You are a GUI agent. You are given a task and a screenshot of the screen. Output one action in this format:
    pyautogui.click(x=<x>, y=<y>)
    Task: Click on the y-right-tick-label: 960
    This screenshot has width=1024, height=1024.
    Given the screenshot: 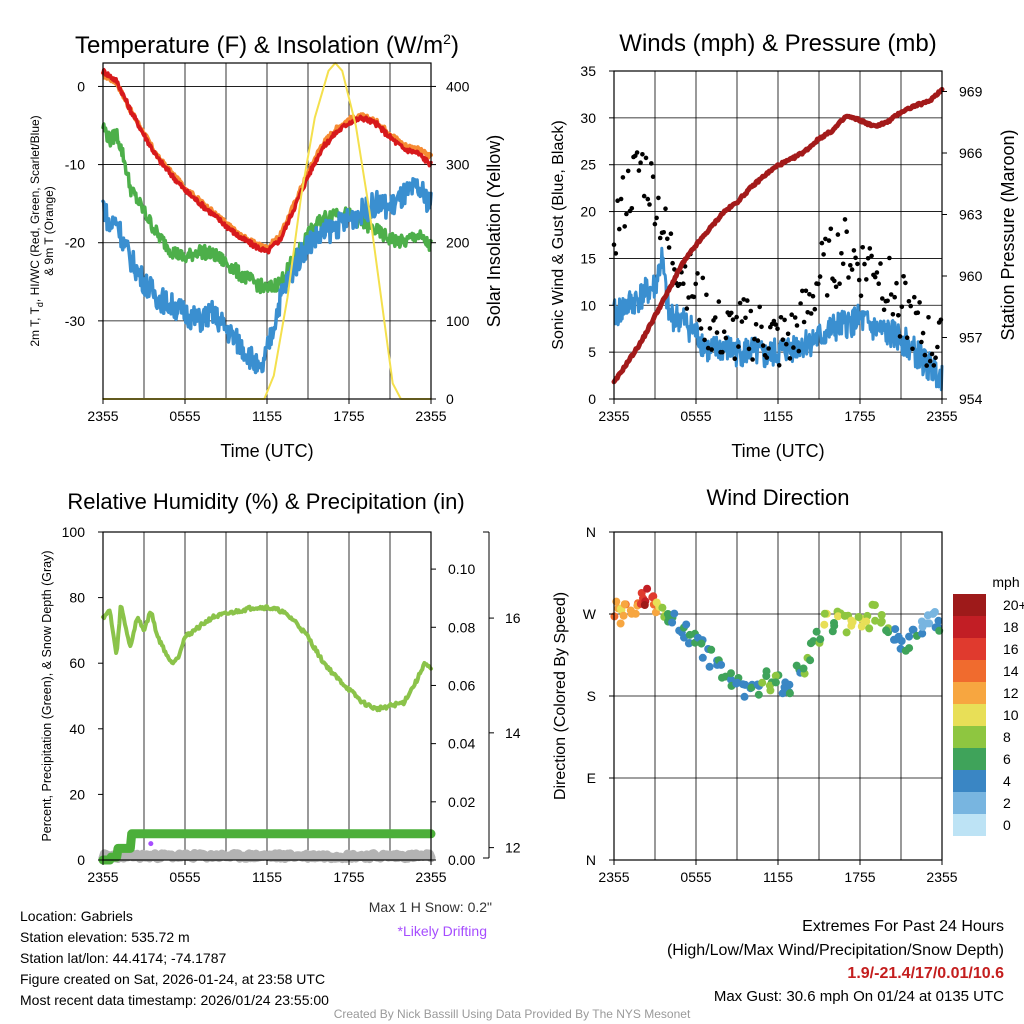 What is the action you would take?
    pyautogui.click(x=971, y=276)
    